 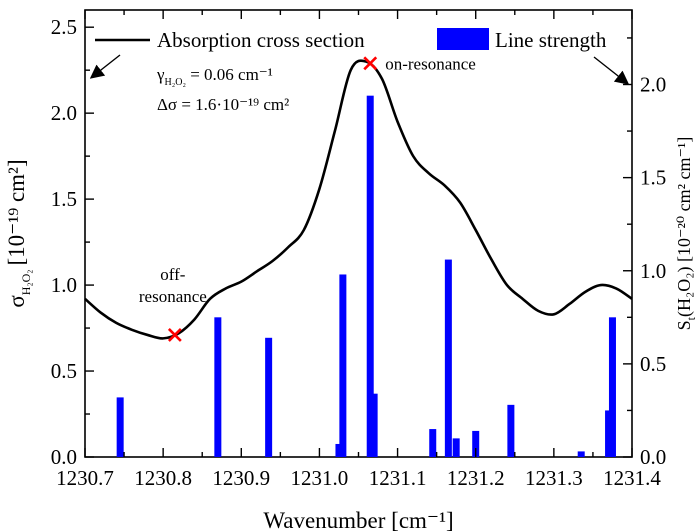 What do you see at coordinates (476, 478) in the screenshot?
I see `x-tick-label-5: 1231.2` at bounding box center [476, 478].